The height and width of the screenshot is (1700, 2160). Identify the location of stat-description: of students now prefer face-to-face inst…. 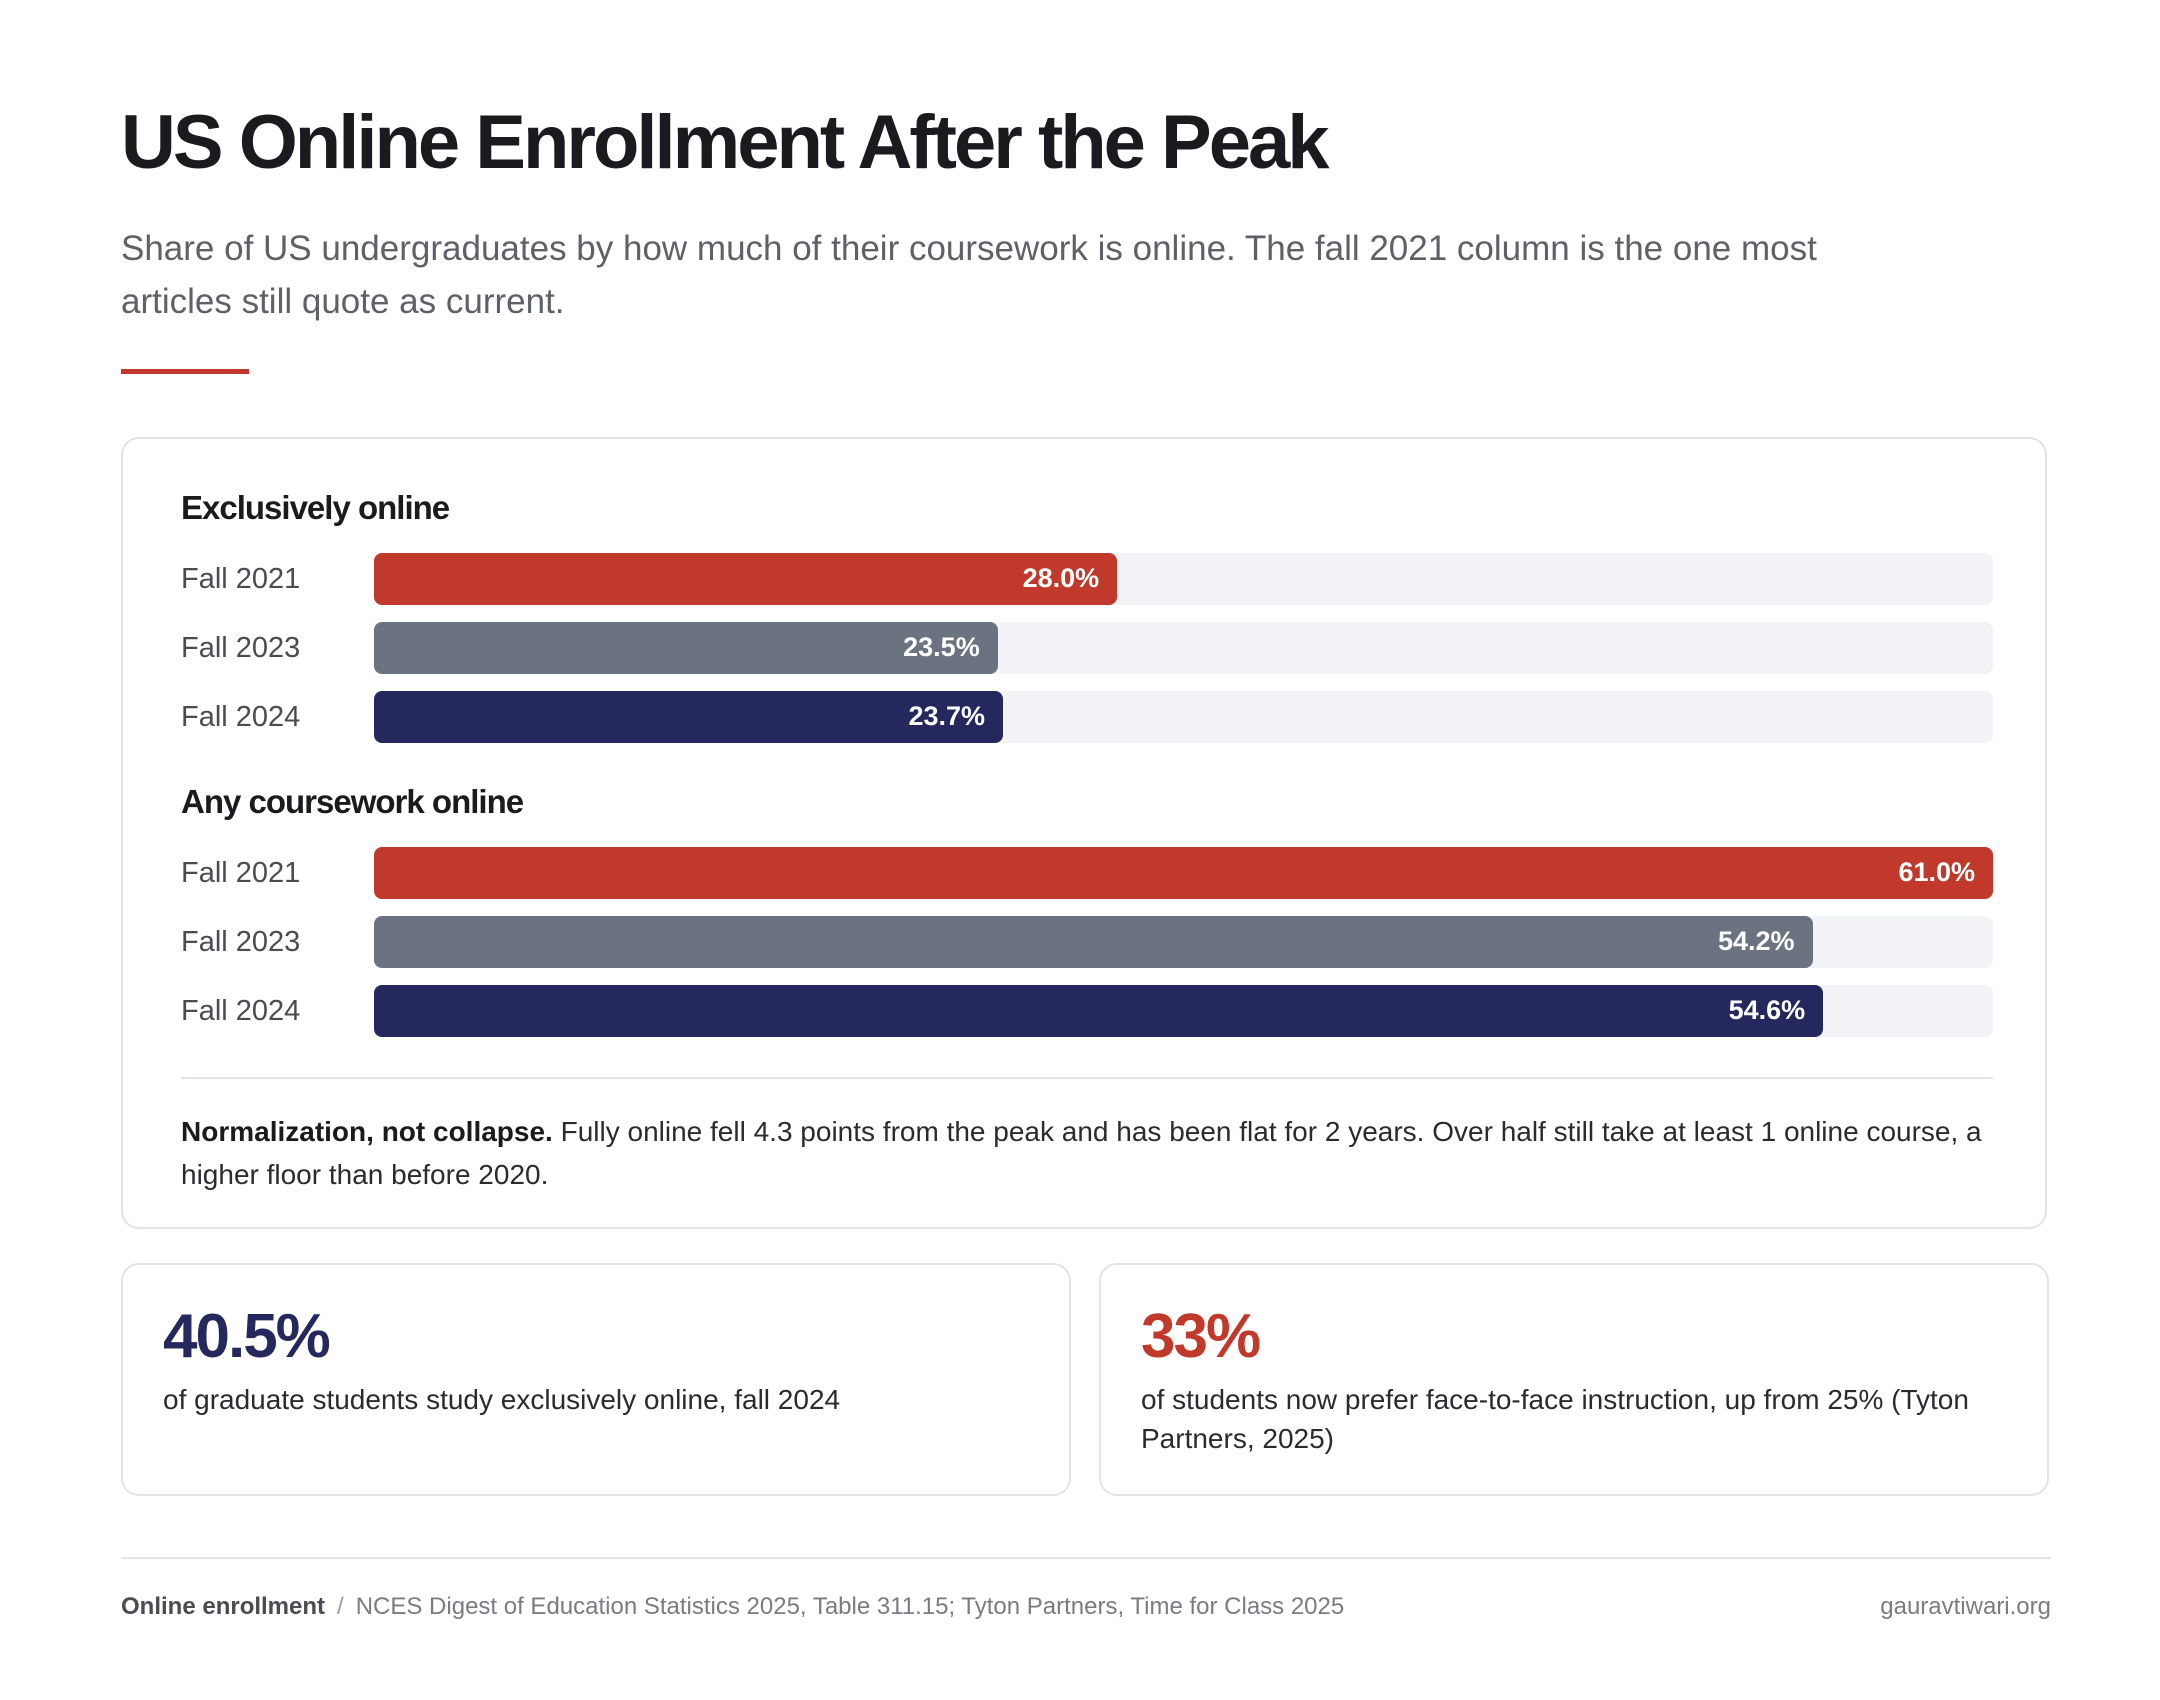
(1555, 1419).